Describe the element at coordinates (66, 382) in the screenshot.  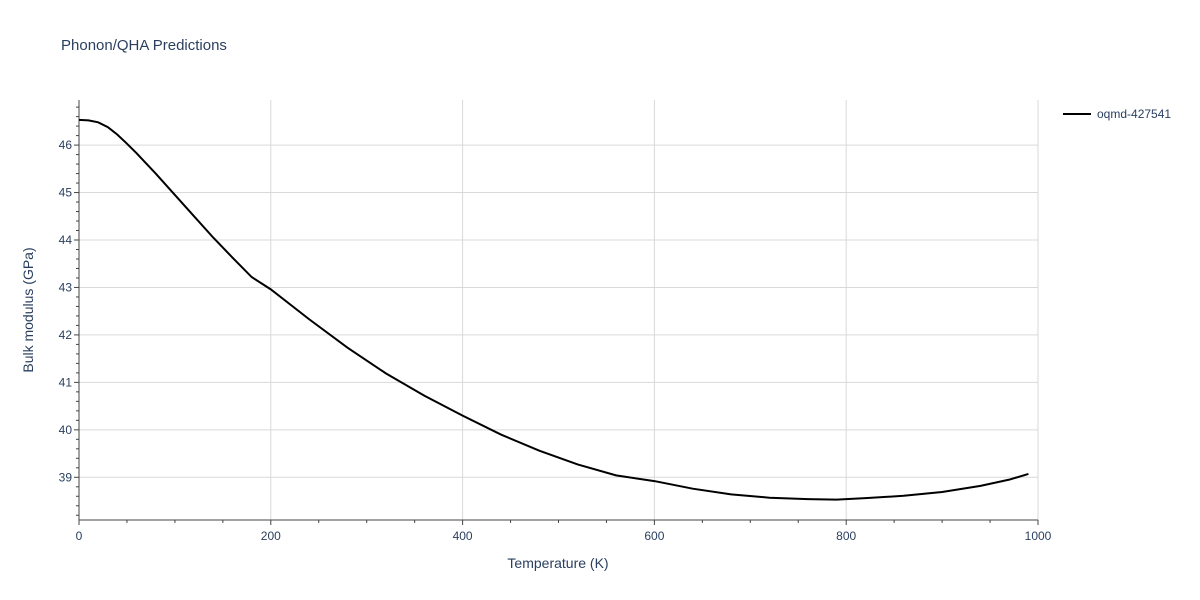
I see `y-tick-label: 41` at that location.